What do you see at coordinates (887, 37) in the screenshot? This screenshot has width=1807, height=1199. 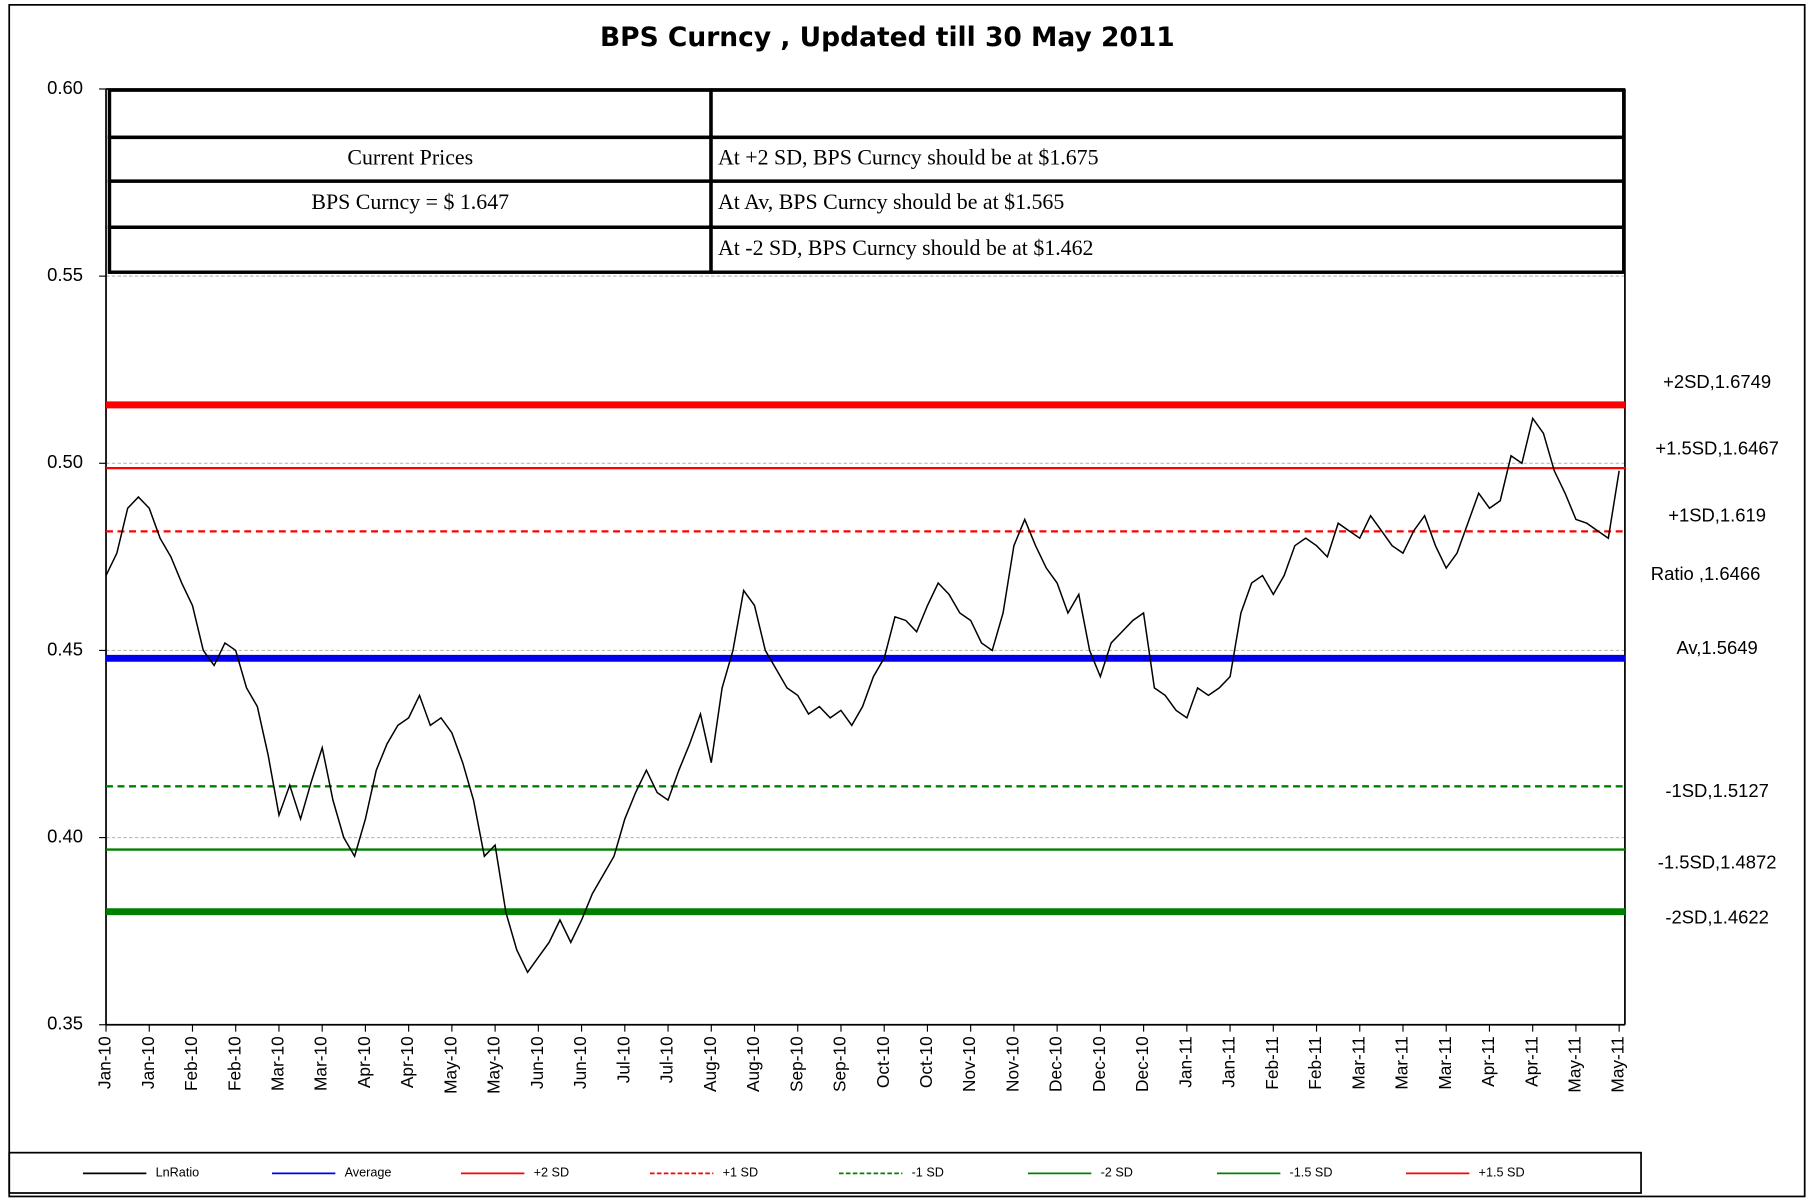 I see `chart-title: BPS Curncy , Updated till 30 May 2011` at bounding box center [887, 37].